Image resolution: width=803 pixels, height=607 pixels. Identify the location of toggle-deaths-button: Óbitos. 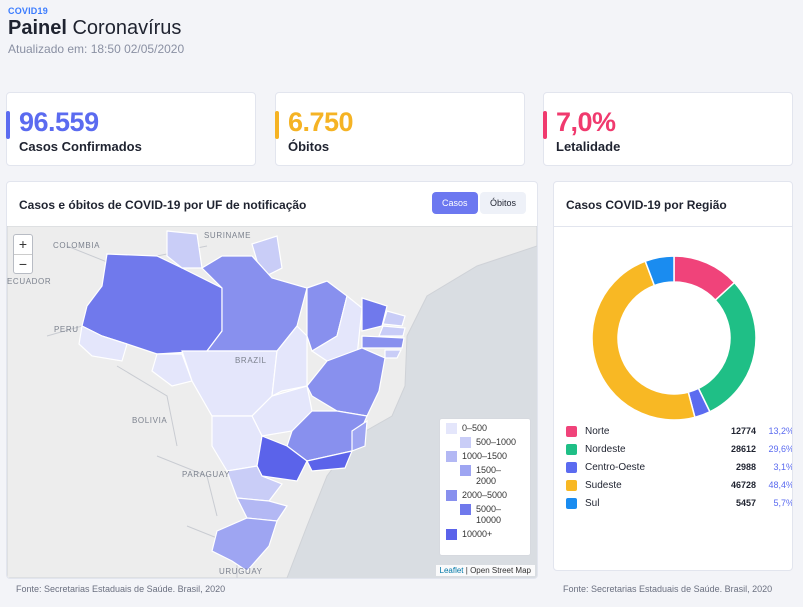
(503, 203).